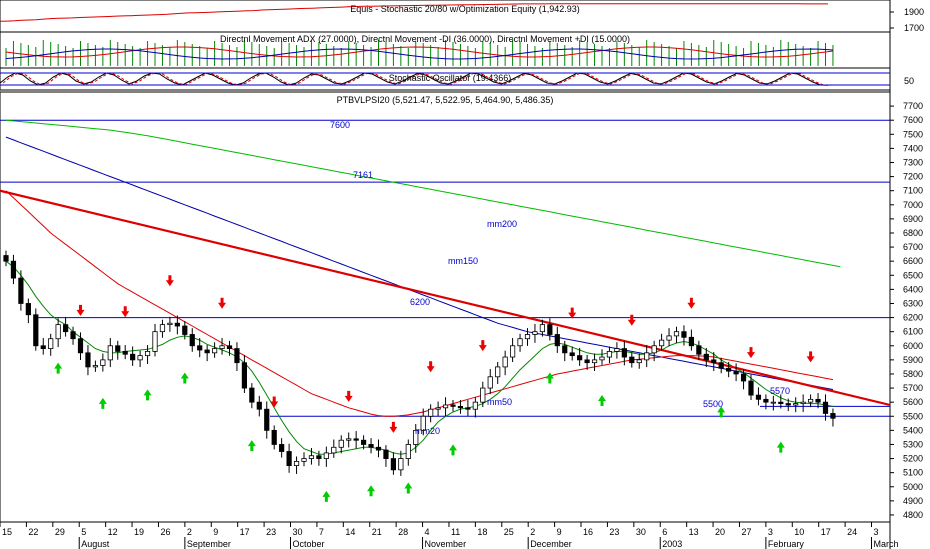 This screenshot has width=930, height=549. What do you see at coordinates (913, 374) in the screenshot?
I see `y-tick-label: 5800` at bounding box center [913, 374].